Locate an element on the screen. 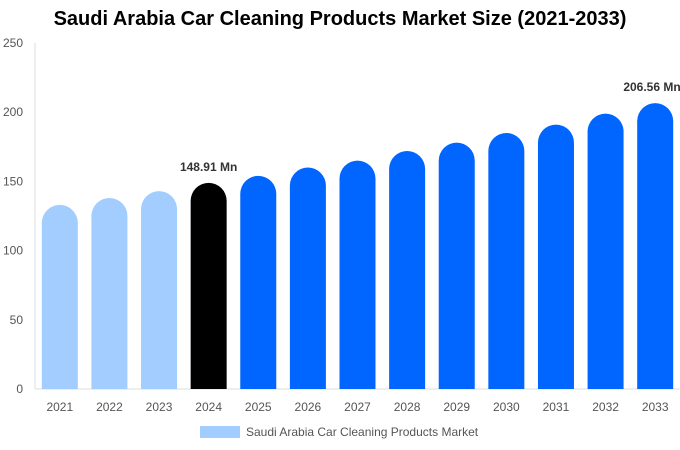 This screenshot has width=680, height=450. y-tick-label: 250 is located at coordinates (13, 43).